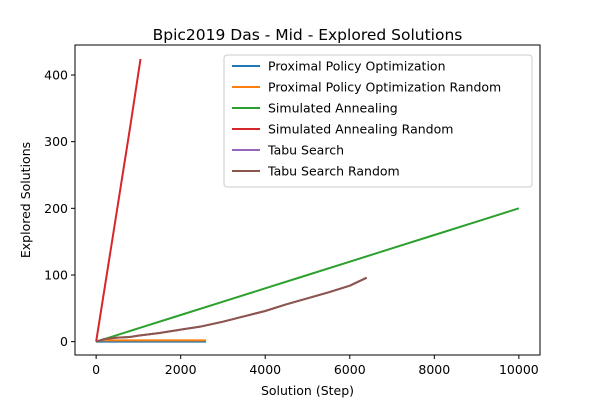 Image resolution: width=600 pixels, height=400 pixels. Describe the element at coordinates (181, 369) in the screenshot. I see `x-tick-label: 2000` at that location.